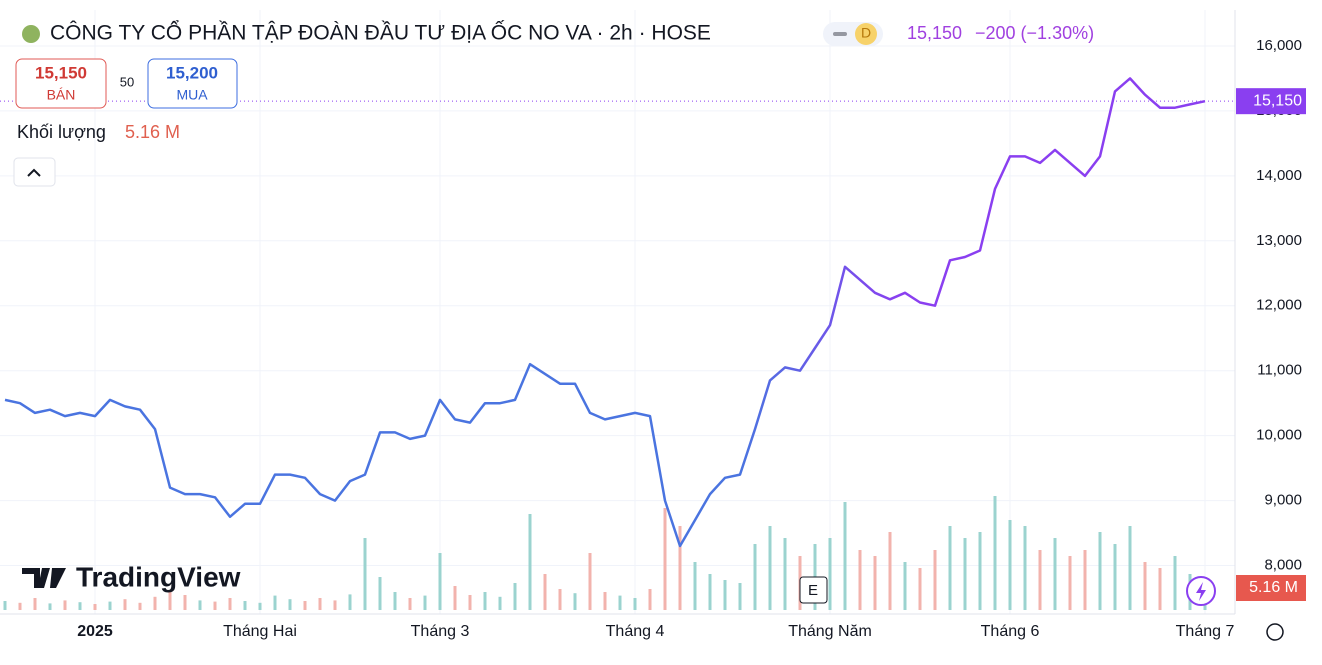  Describe the element at coordinates (1279, 45) in the screenshot. I see `y-tick-label: 16,000` at that location.